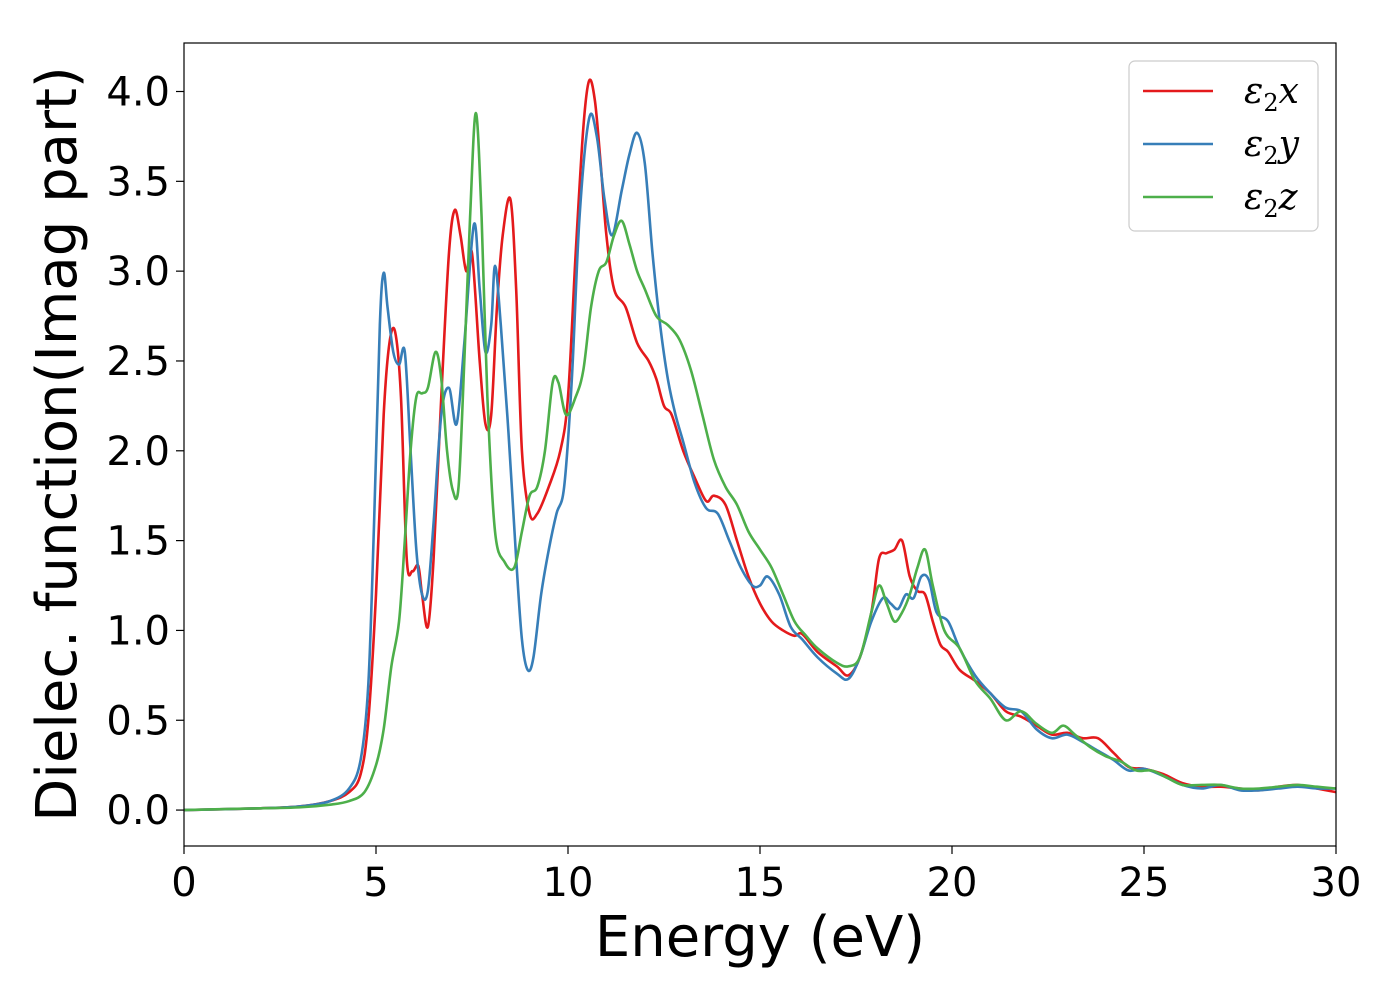  Describe the element at coordinates (138, 721) in the screenshot. I see `y-tick-label: 0.5` at that location.